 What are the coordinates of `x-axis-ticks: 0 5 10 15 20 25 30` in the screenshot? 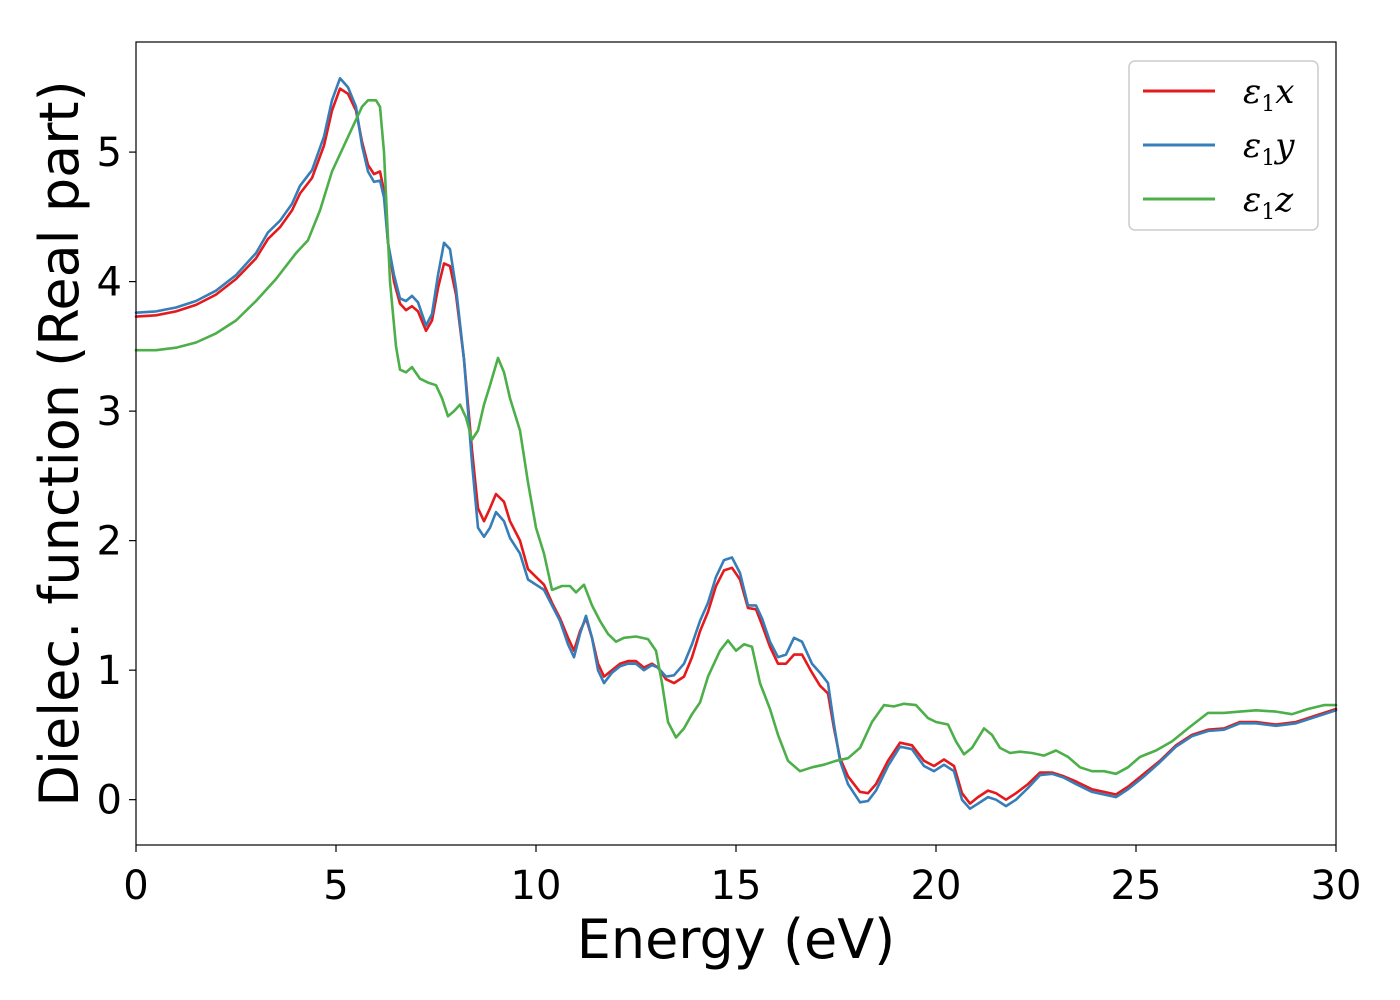 It's located at (742, 877).